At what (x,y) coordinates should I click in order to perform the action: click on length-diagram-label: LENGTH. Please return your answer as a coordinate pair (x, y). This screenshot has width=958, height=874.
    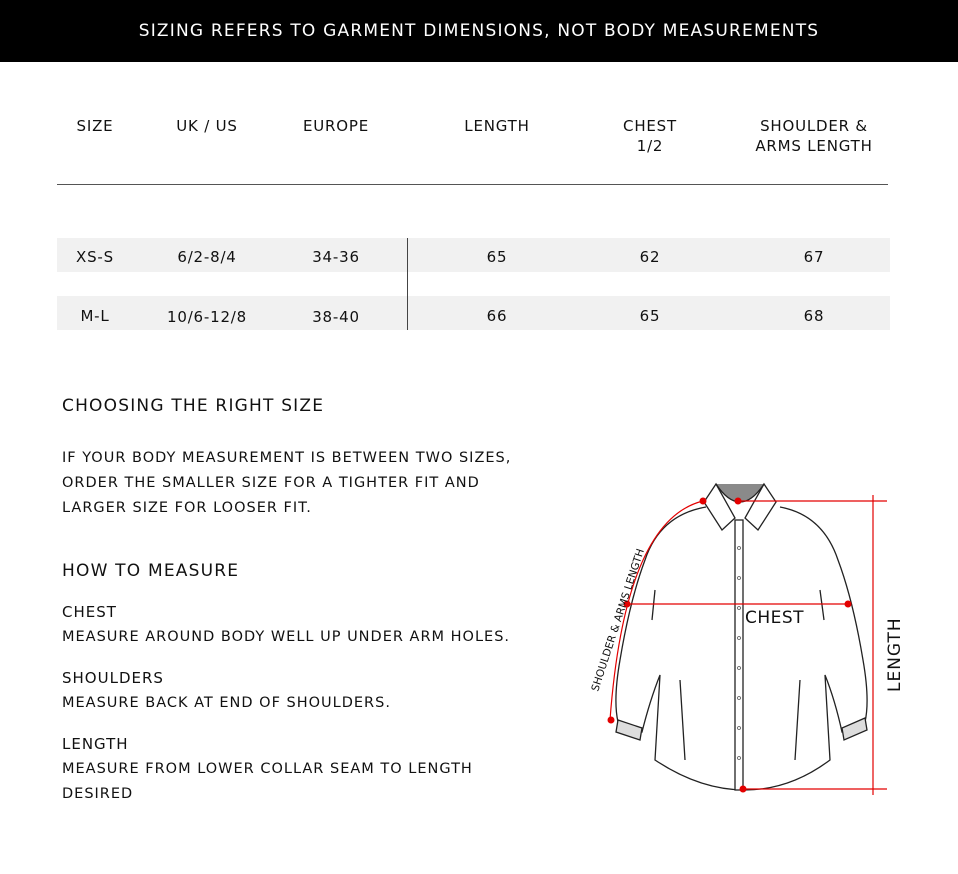
    Looking at the image, I should click on (895, 654).